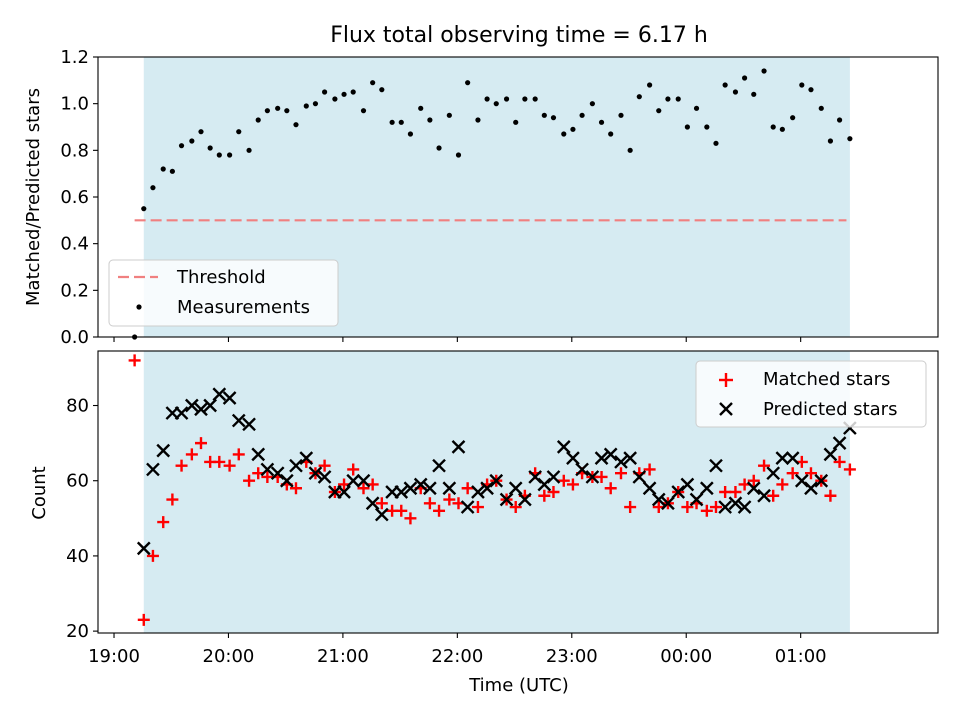 The image size is (960, 720). Describe the element at coordinates (686, 656) in the screenshot. I see `x-tick-label: 00:00` at that location.